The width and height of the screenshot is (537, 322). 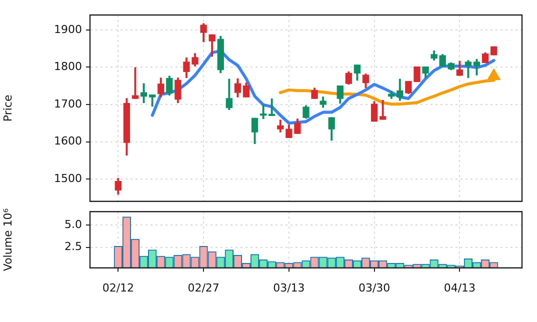 What do you see at coordinates (68, 67) in the screenshot?
I see `y-tick-label: 1800` at bounding box center [68, 67].